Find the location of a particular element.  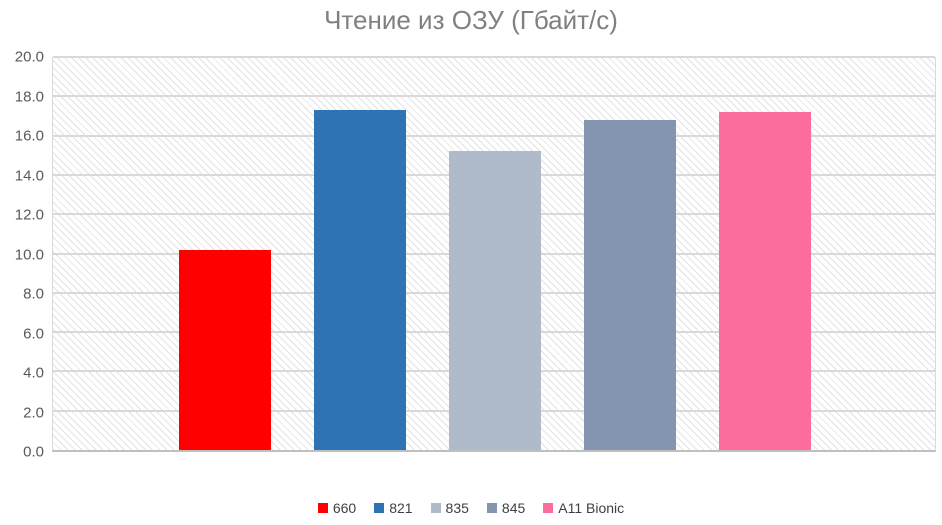

legend-item-835: 835 is located at coordinates (449, 508).